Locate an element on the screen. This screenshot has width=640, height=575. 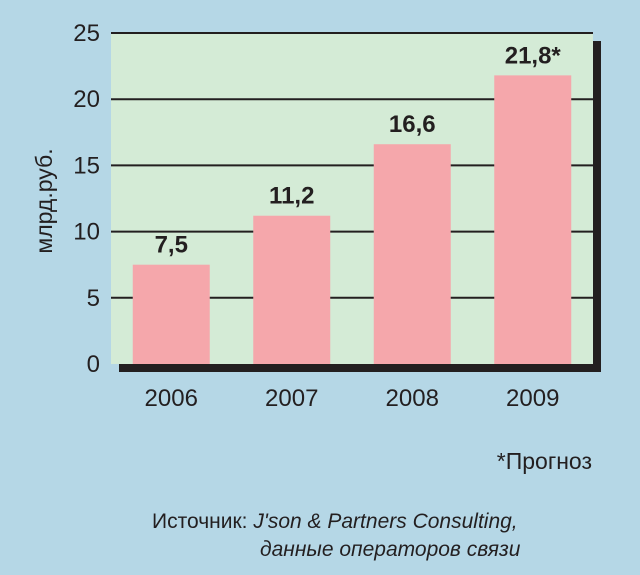
x-tick-label-2007: 2007 is located at coordinates (291, 398).